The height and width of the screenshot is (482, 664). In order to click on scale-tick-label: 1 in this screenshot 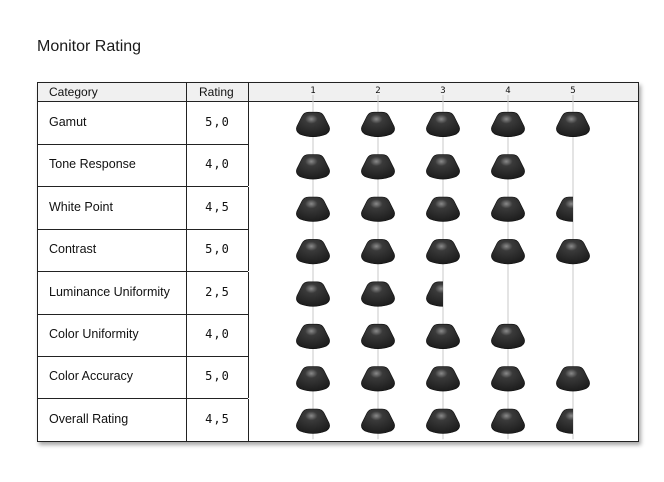, I will do `click(312, 91)`.